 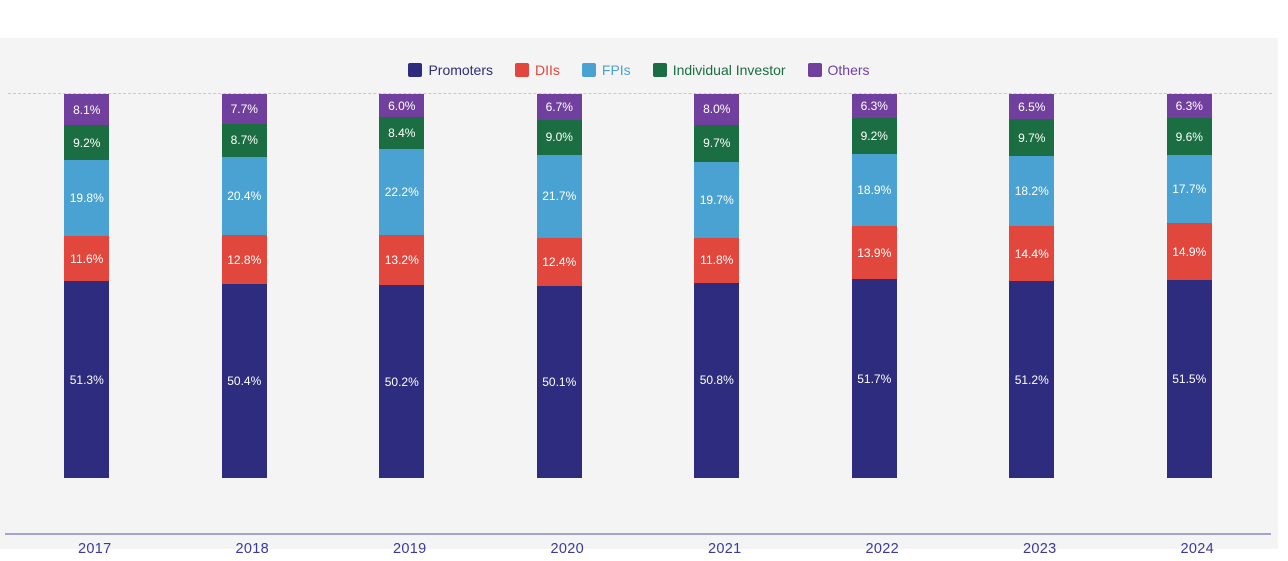 I want to click on legend-item-fpis: FPIs, so click(x=606, y=70).